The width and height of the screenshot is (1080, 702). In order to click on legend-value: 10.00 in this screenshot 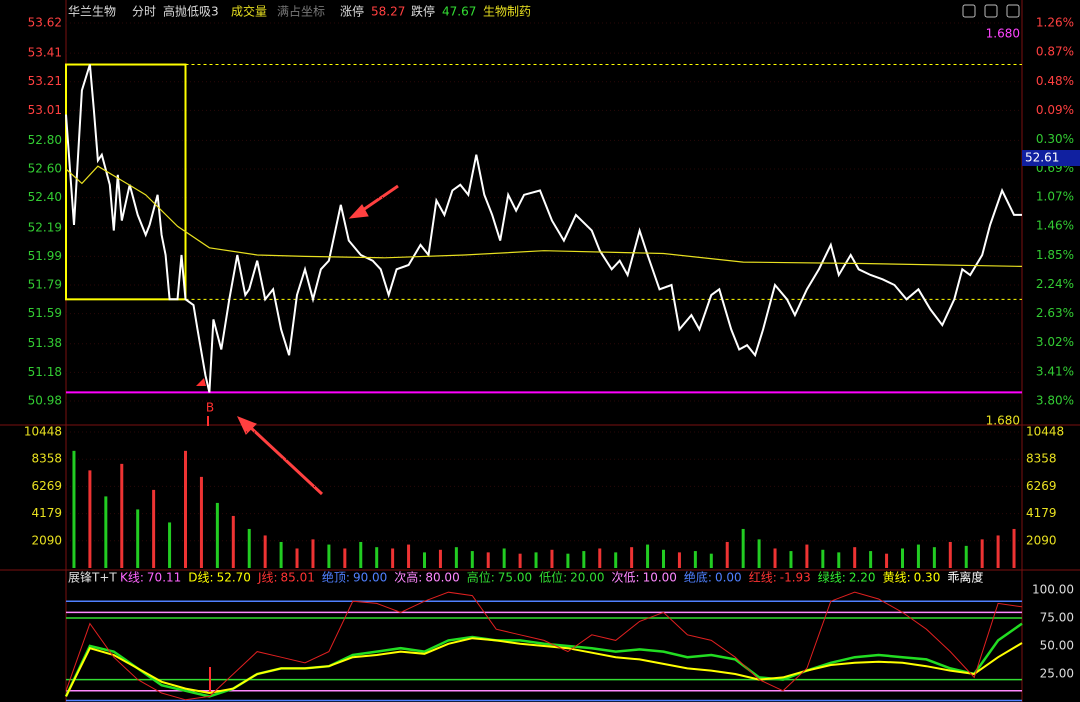, I will do `click(660, 578)`.